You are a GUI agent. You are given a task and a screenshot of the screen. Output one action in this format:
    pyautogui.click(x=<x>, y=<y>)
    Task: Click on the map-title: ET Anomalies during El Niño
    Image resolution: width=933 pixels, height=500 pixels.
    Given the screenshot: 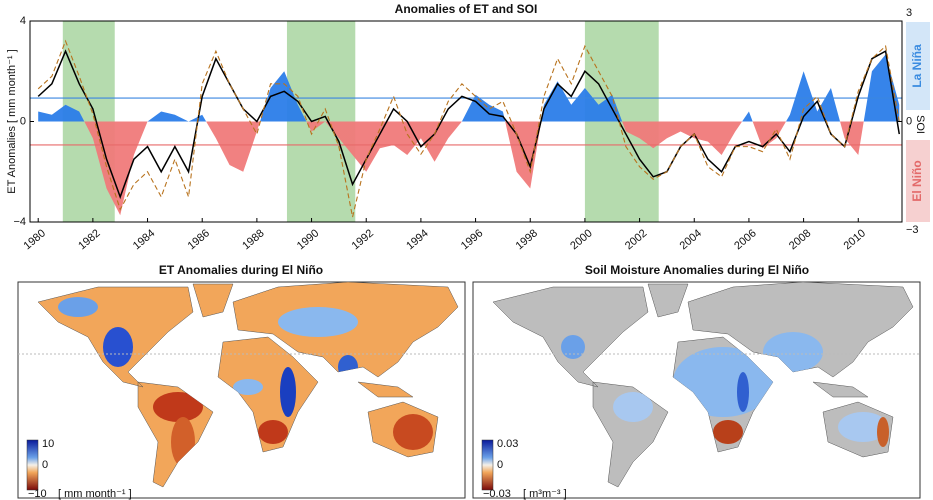 What is the action you would take?
    pyautogui.click(x=241, y=270)
    